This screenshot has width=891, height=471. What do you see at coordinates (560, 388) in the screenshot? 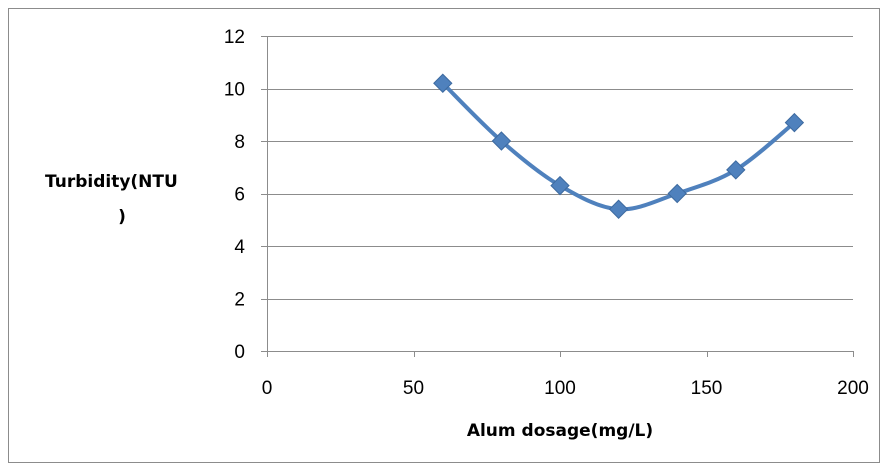
I see `x-tick-label: 100` at bounding box center [560, 388].